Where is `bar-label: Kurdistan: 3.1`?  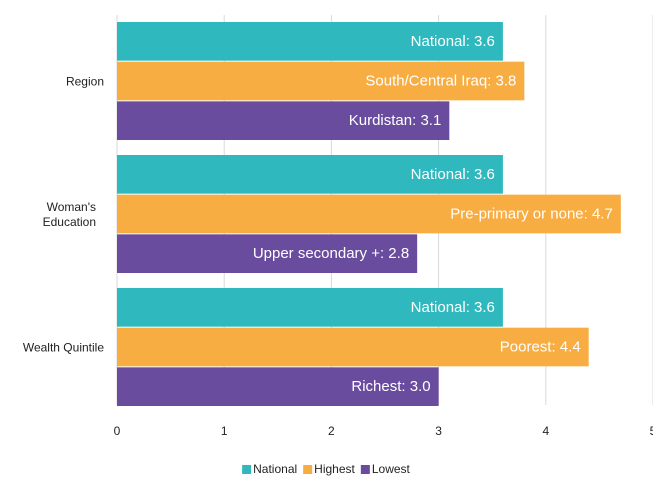
bar-label: Kurdistan: 3.1 is located at coordinates (395, 120).